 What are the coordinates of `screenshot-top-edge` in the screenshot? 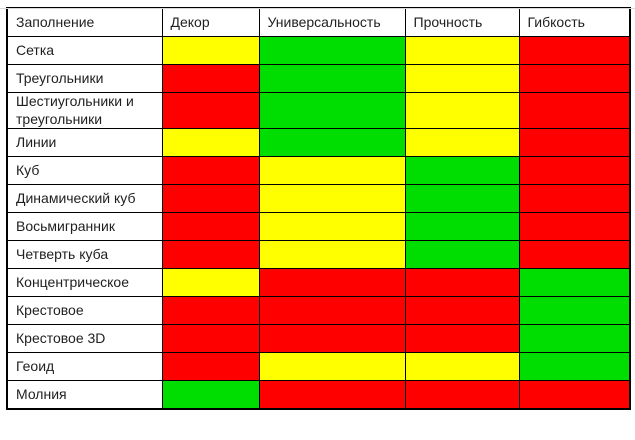 It's located at (317, 8).